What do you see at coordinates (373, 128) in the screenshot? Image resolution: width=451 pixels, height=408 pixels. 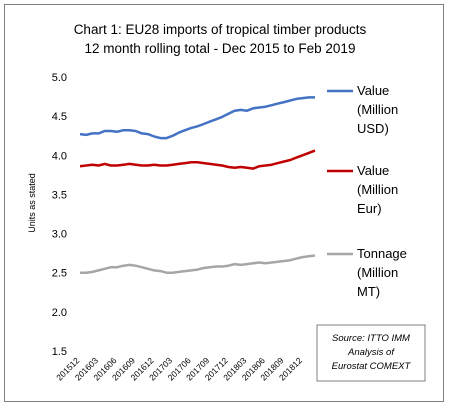 I see `legend-label: USD)` at bounding box center [373, 128].